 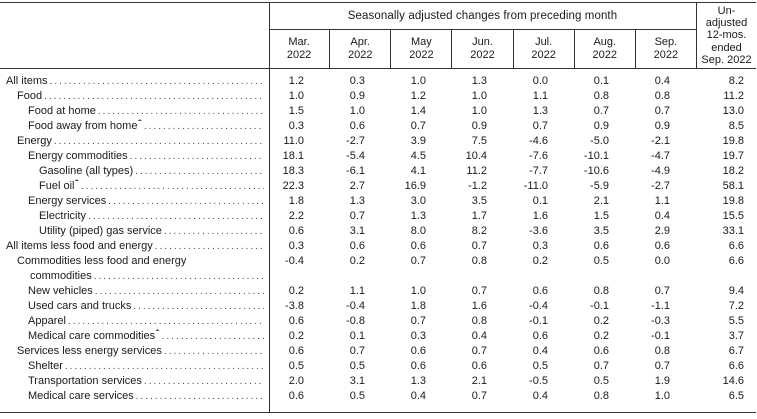 I want to click on data-cell: 1.7, so click(x=479, y=216).